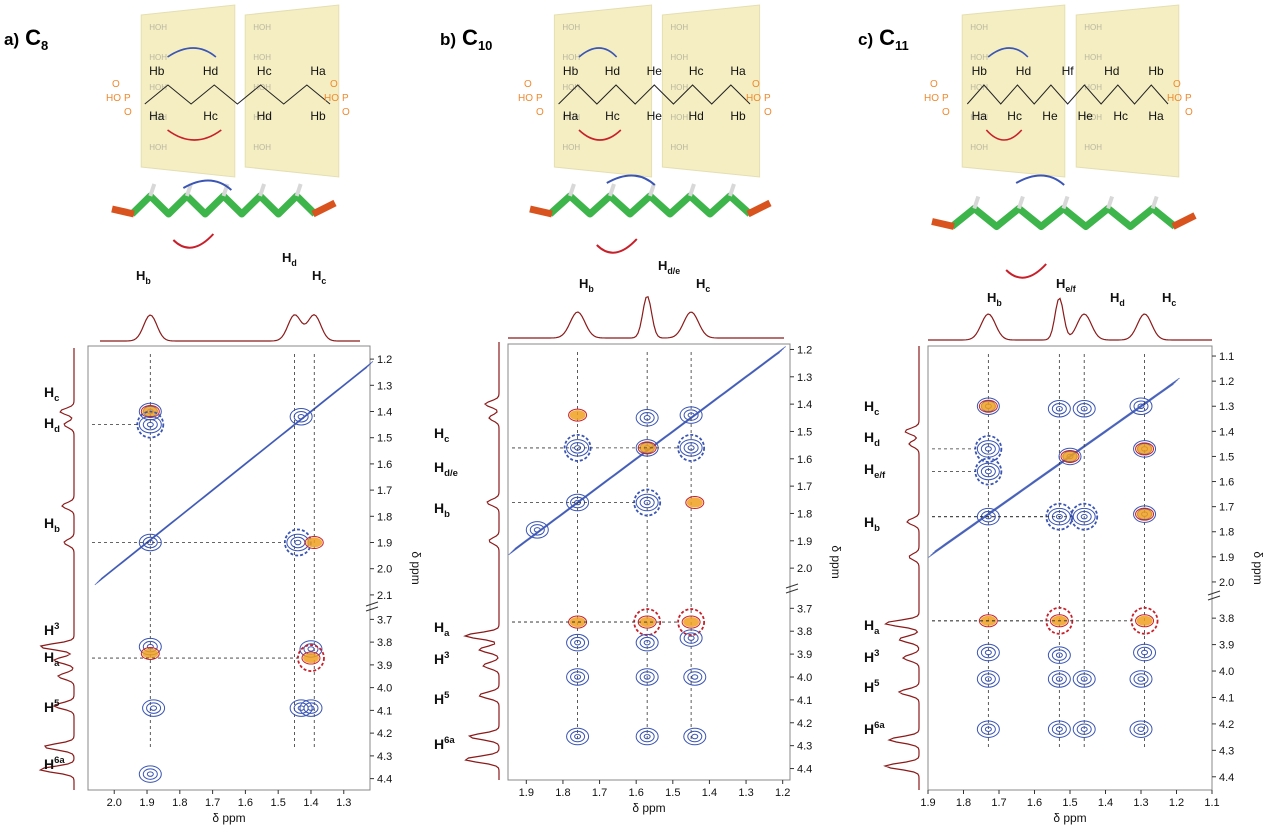  I want to click on x-tick-label: 1.5, so click(672, 793).